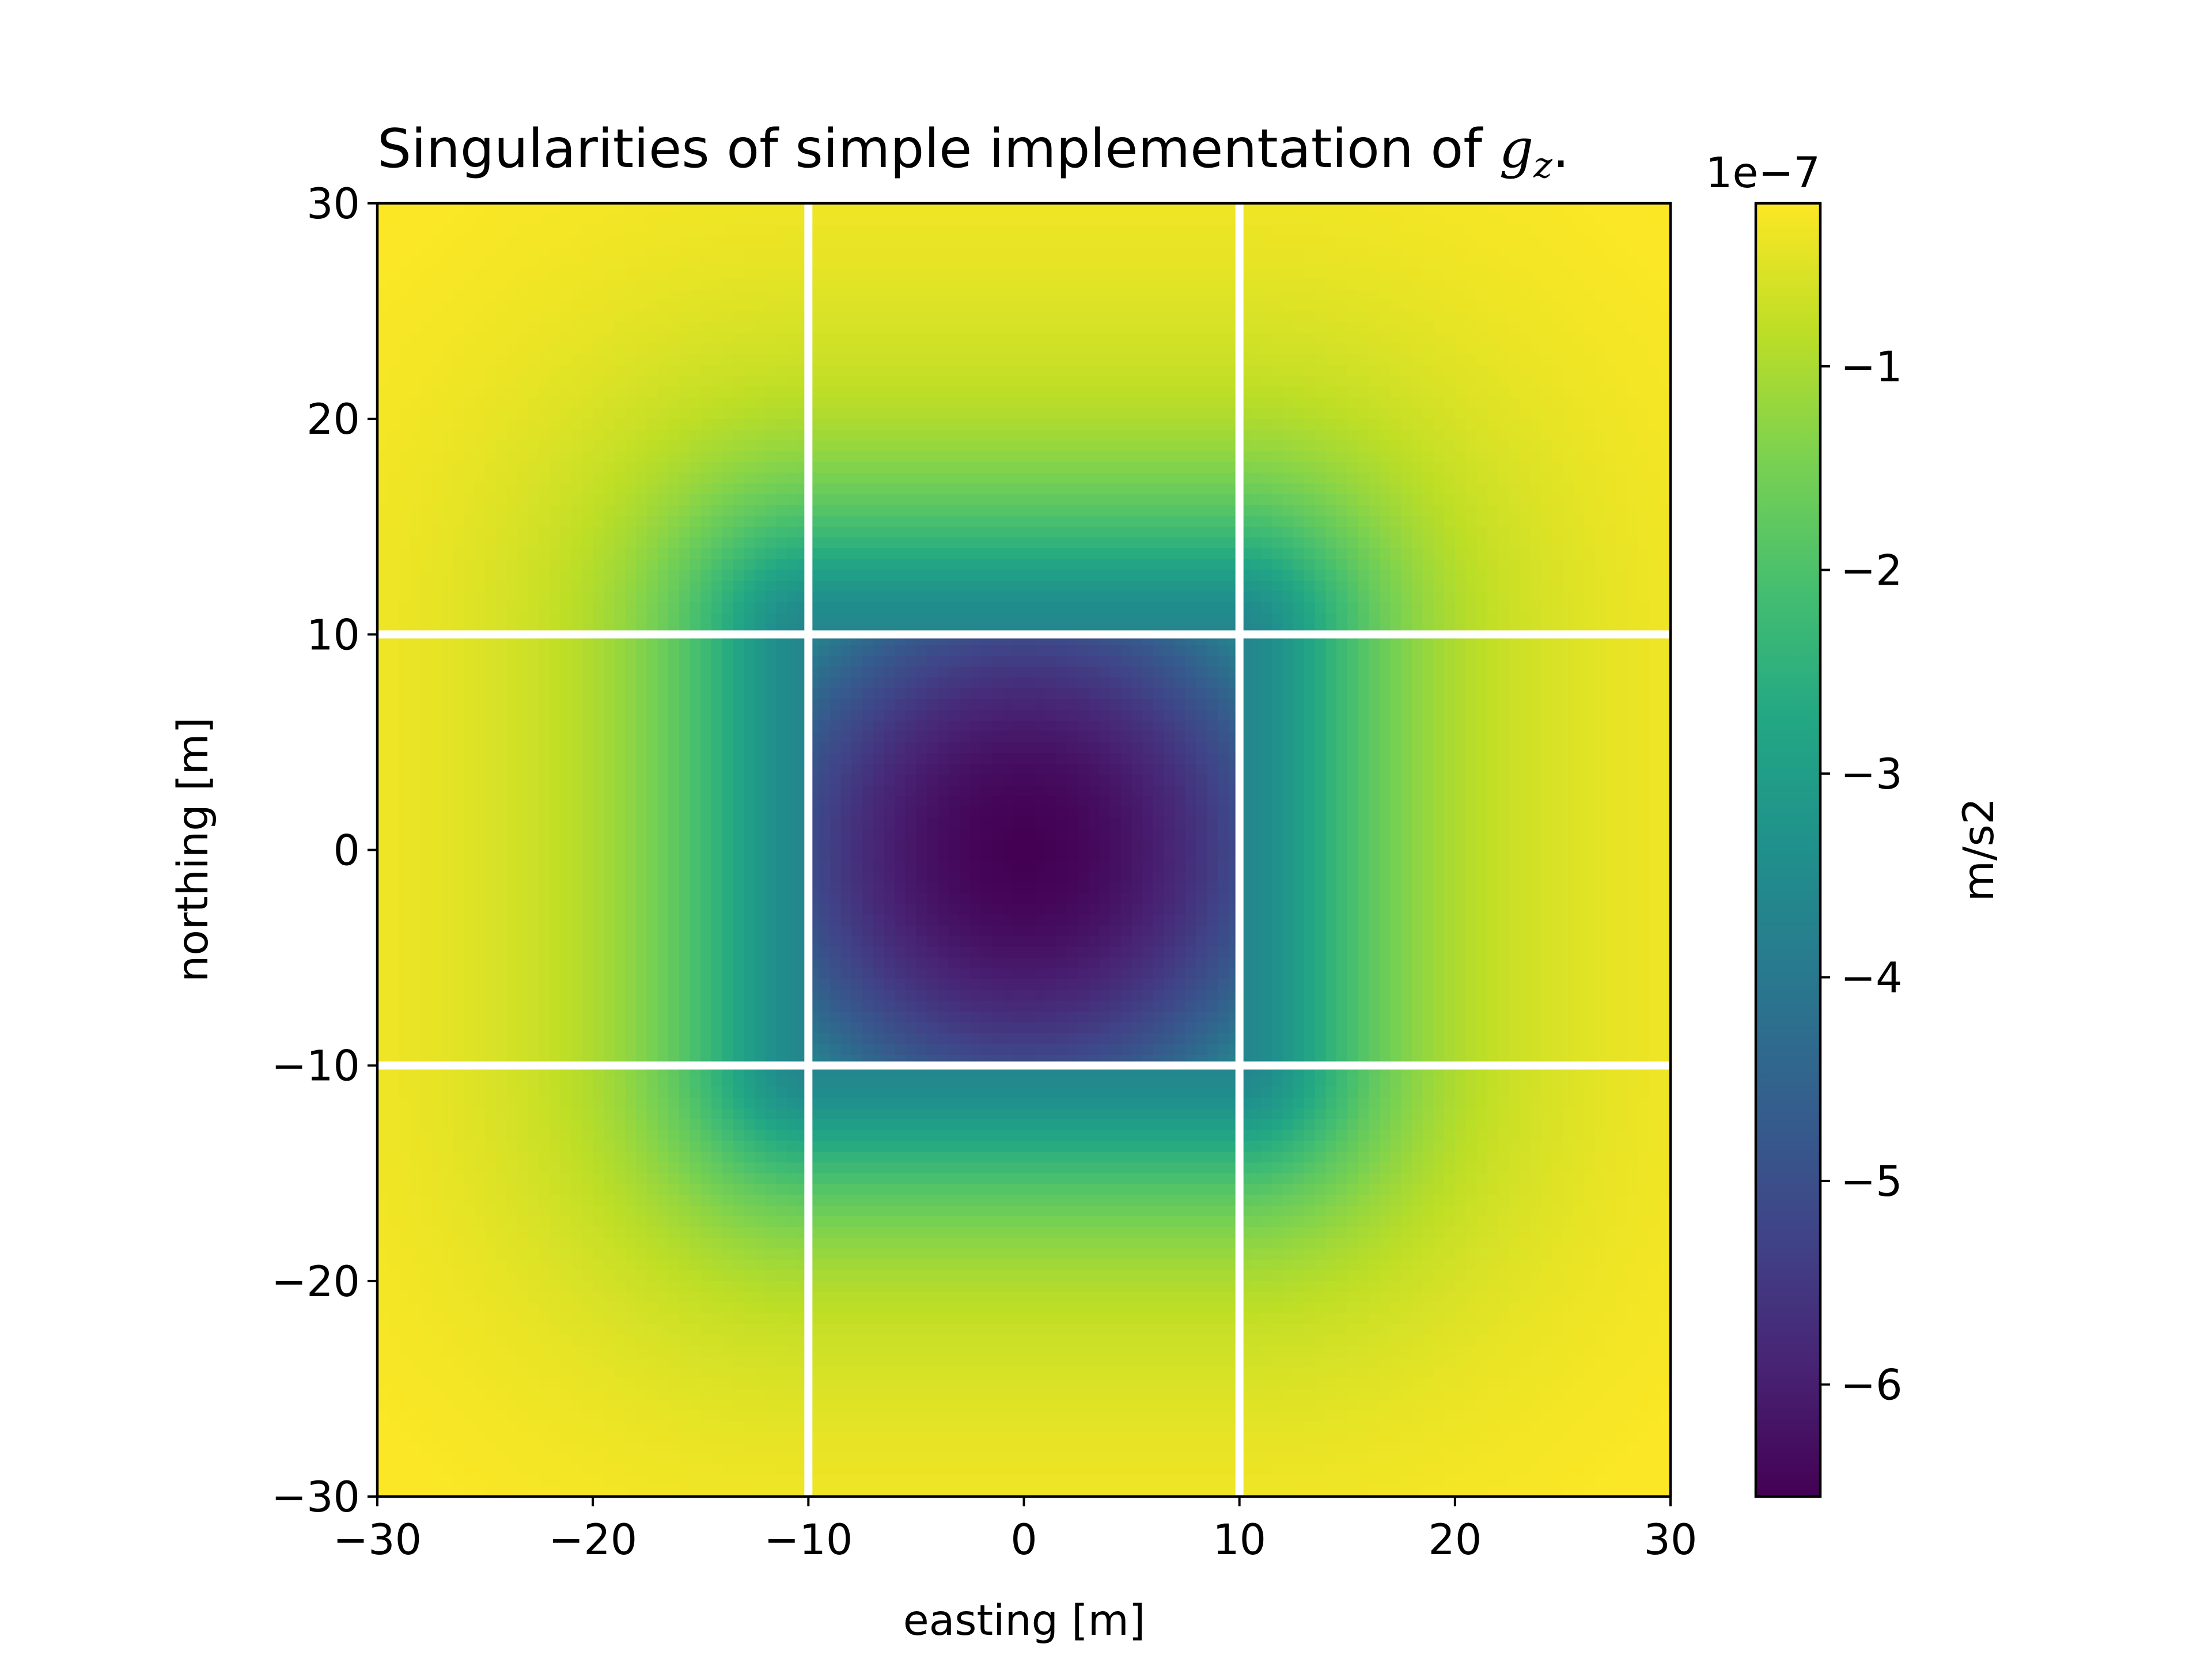  Describe the element at coordinates (1871, 1385) in the screenshot. I see `colorbar-tick-label: −6` at that location.